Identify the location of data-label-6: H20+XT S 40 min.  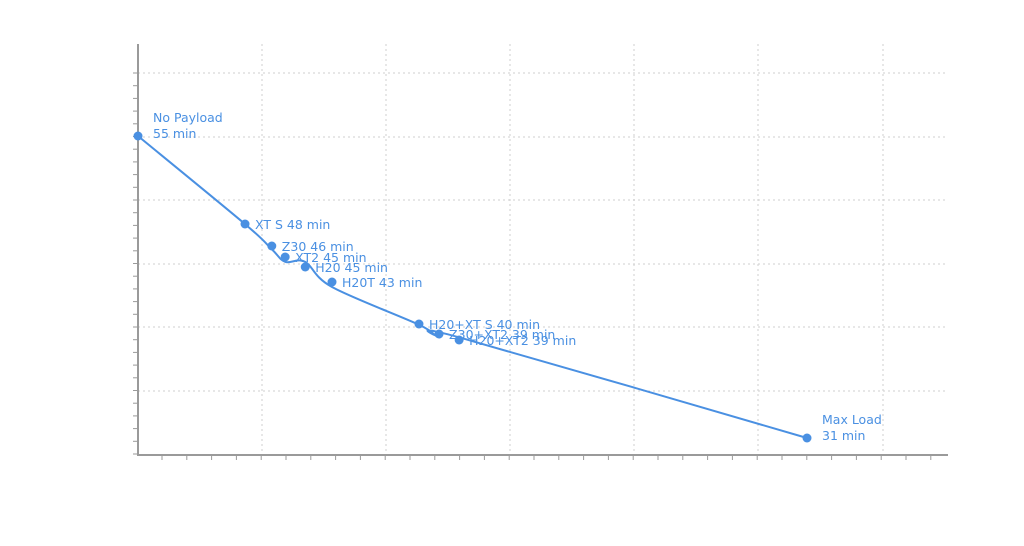
(484, 324).